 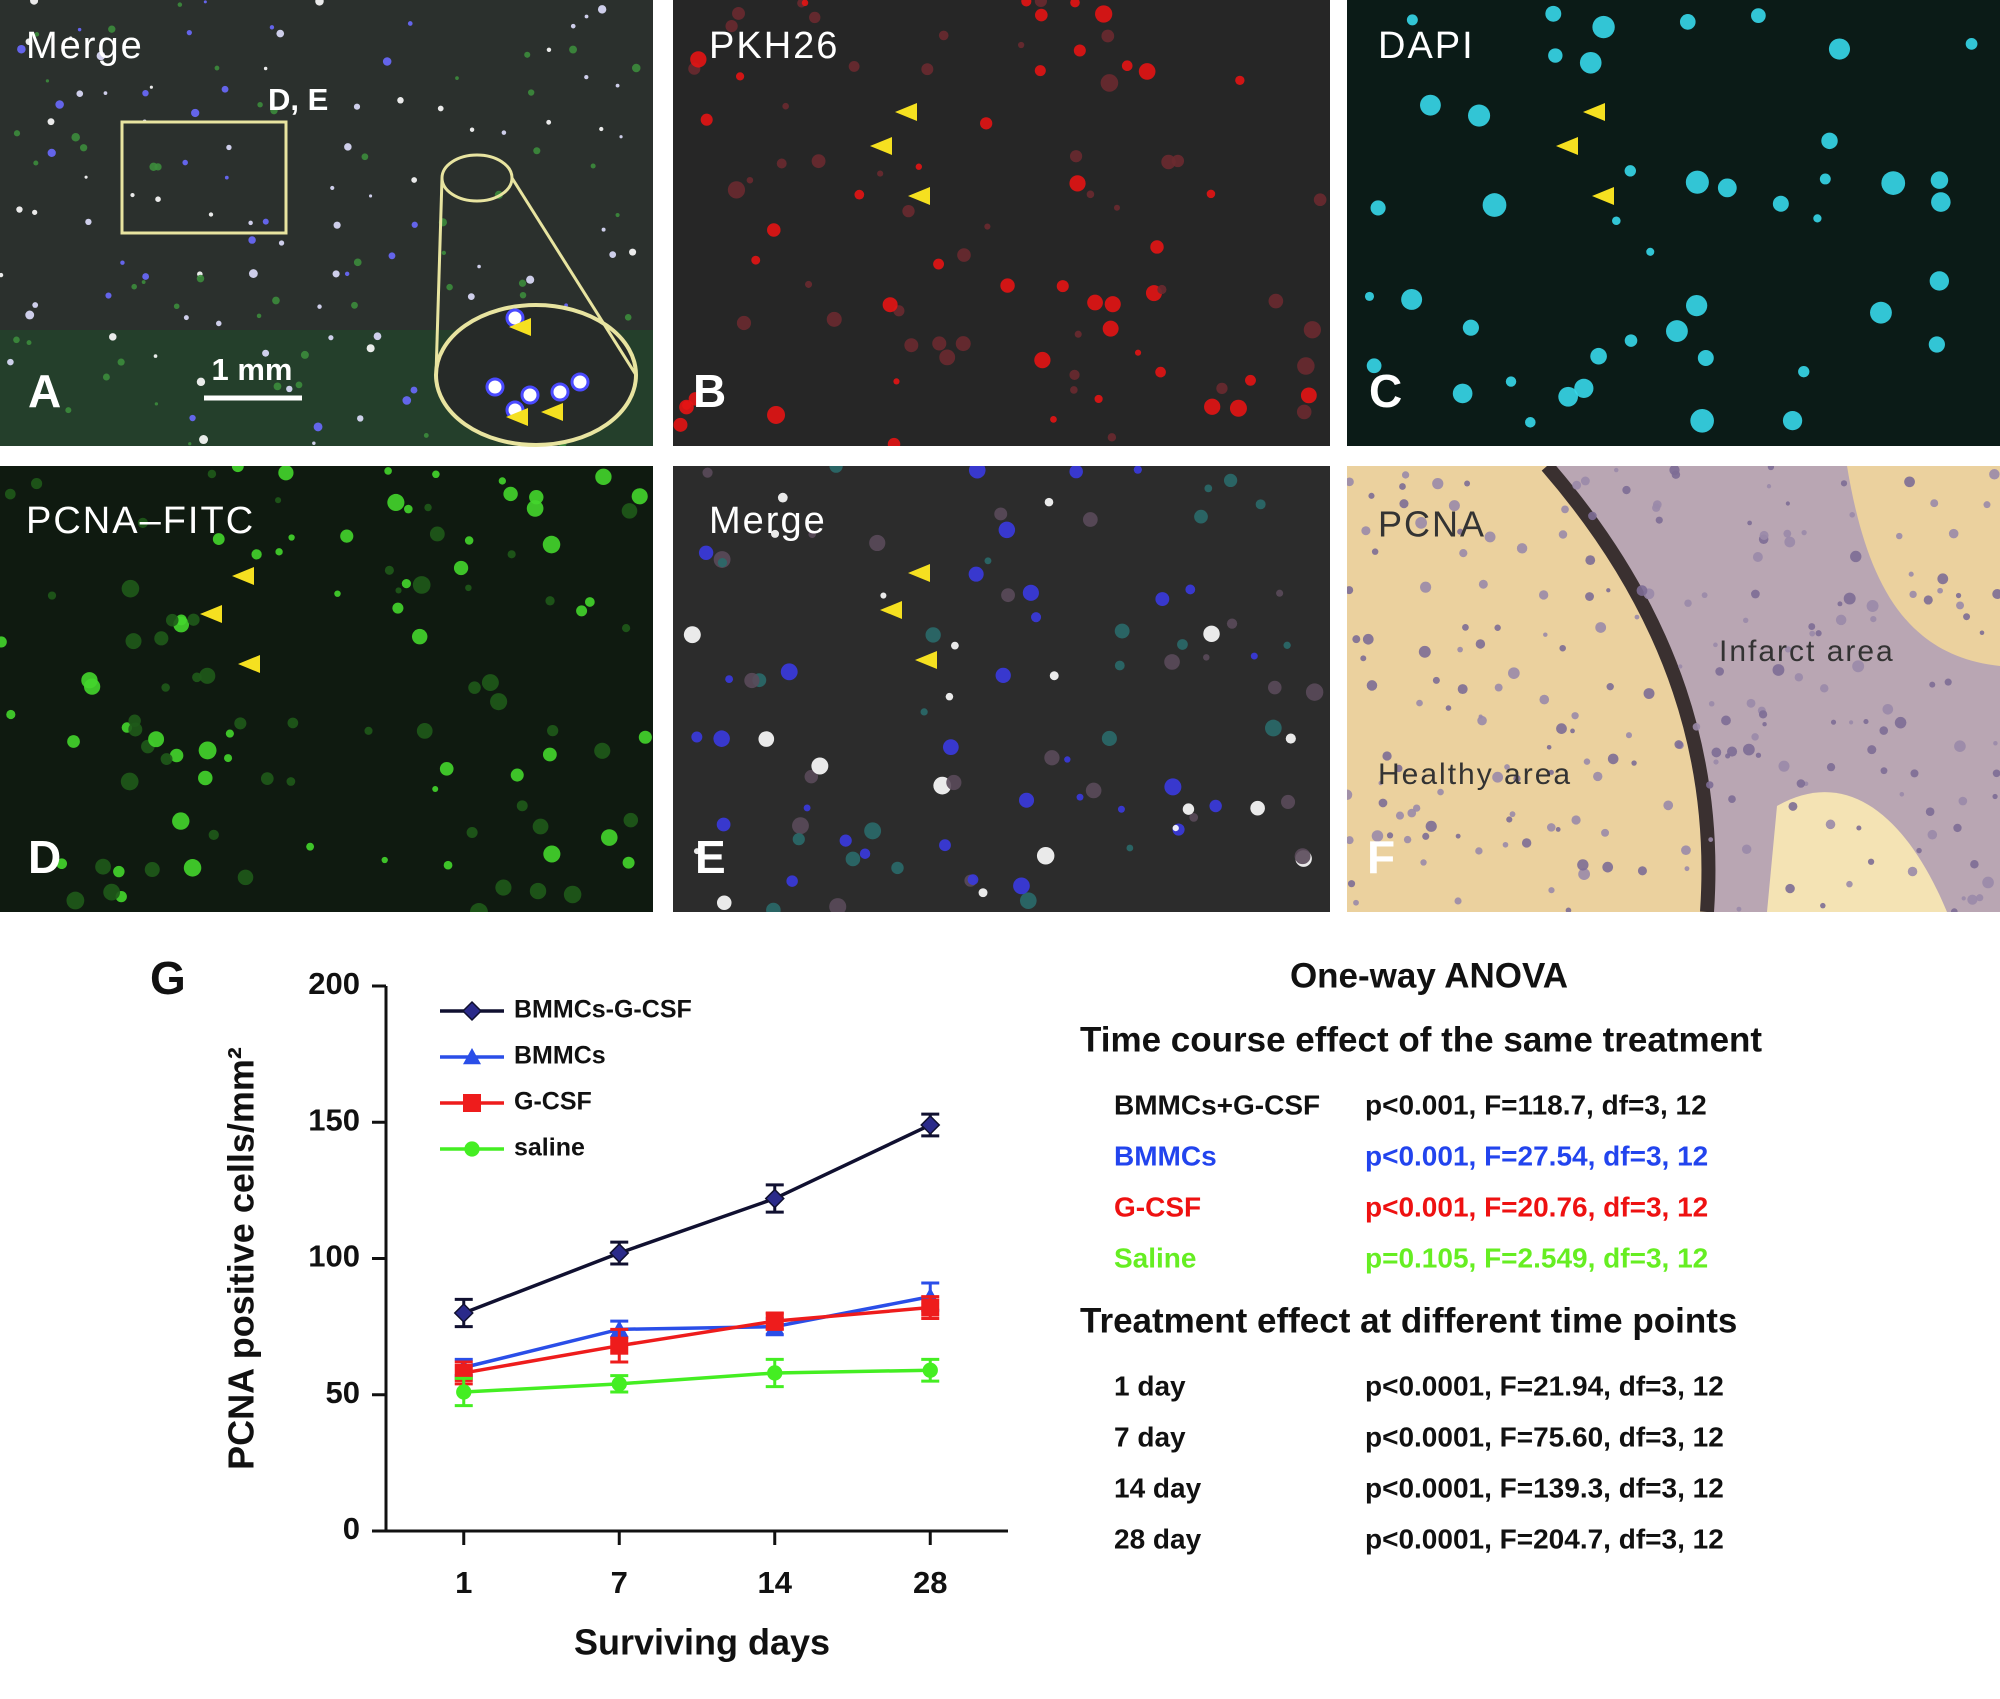 I want to click on row-label: BMMCs+G-CSF, so click(x=1217, y=1104).